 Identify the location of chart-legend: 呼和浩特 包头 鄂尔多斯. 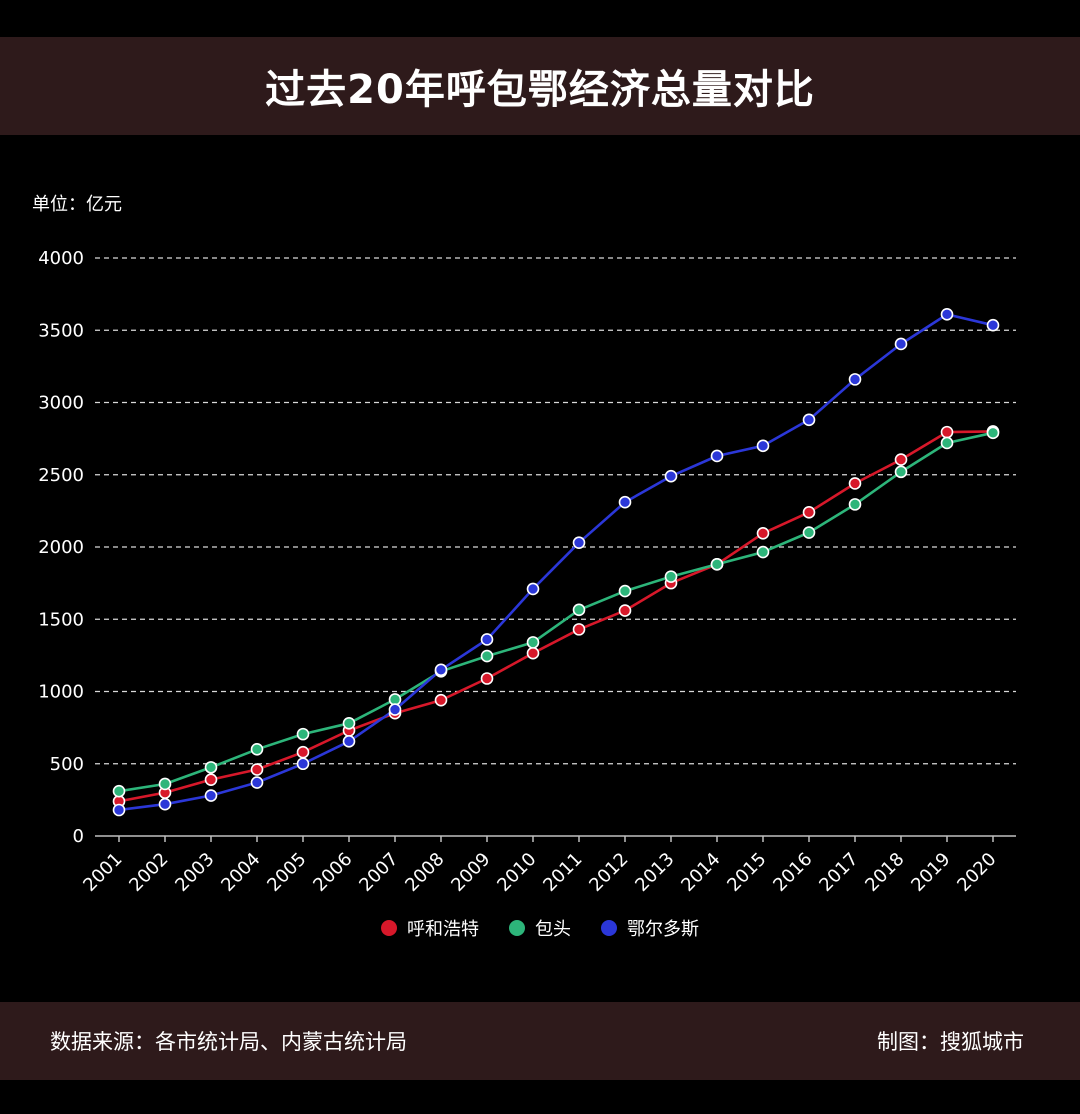
(540, 928).